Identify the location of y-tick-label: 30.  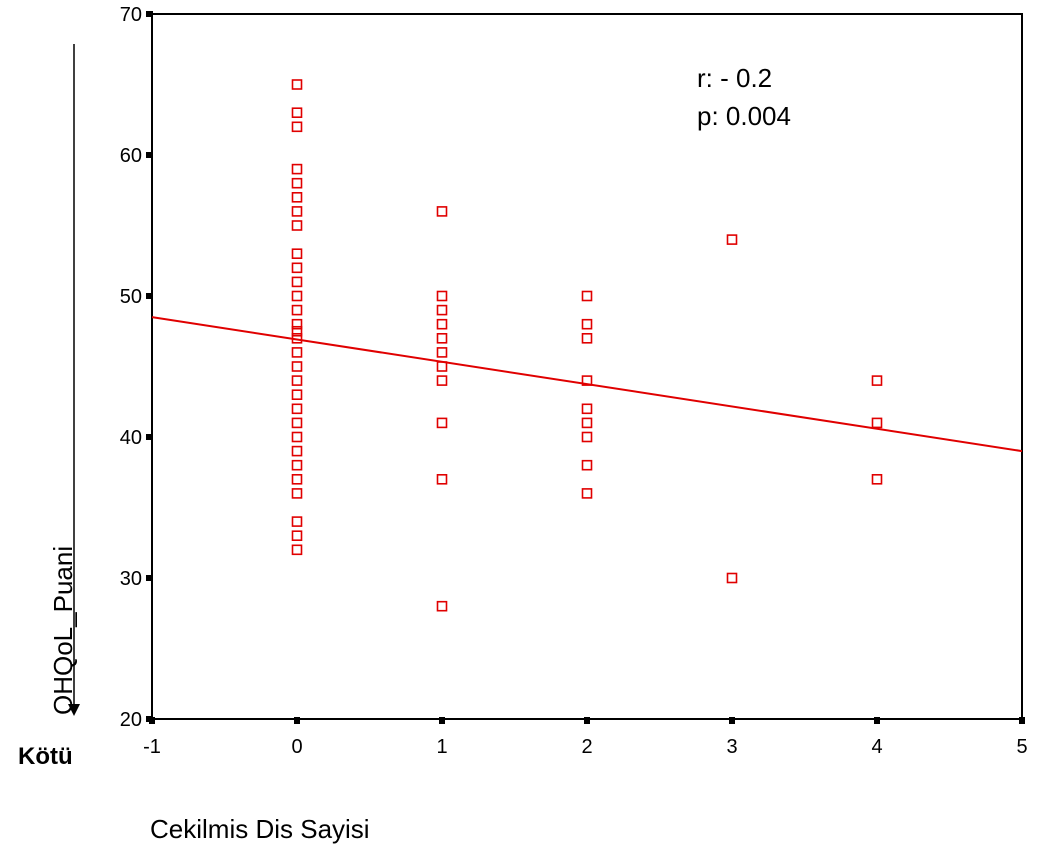
(131, 579).